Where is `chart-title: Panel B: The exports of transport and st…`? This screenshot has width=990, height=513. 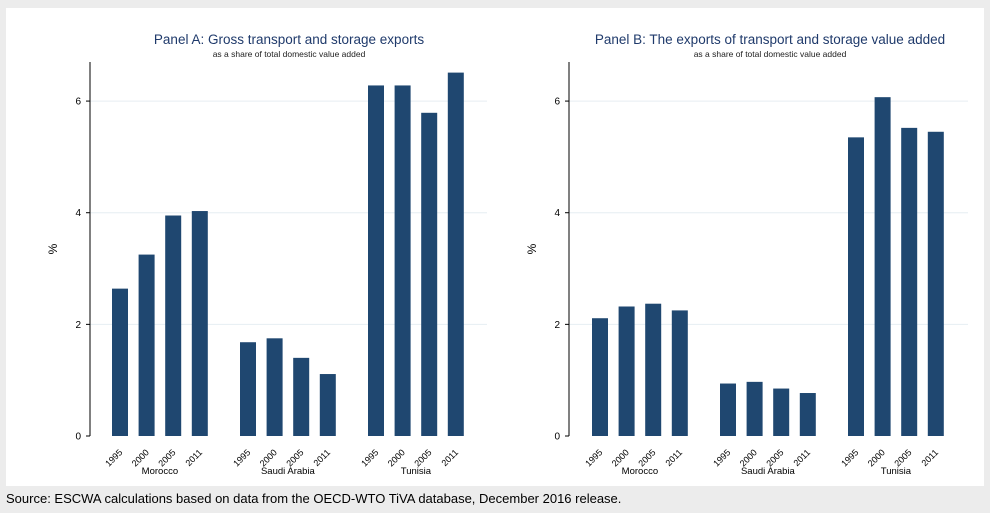
chart-title: Panel B: The exports of transport and st… is located at coordinates (770, 39).